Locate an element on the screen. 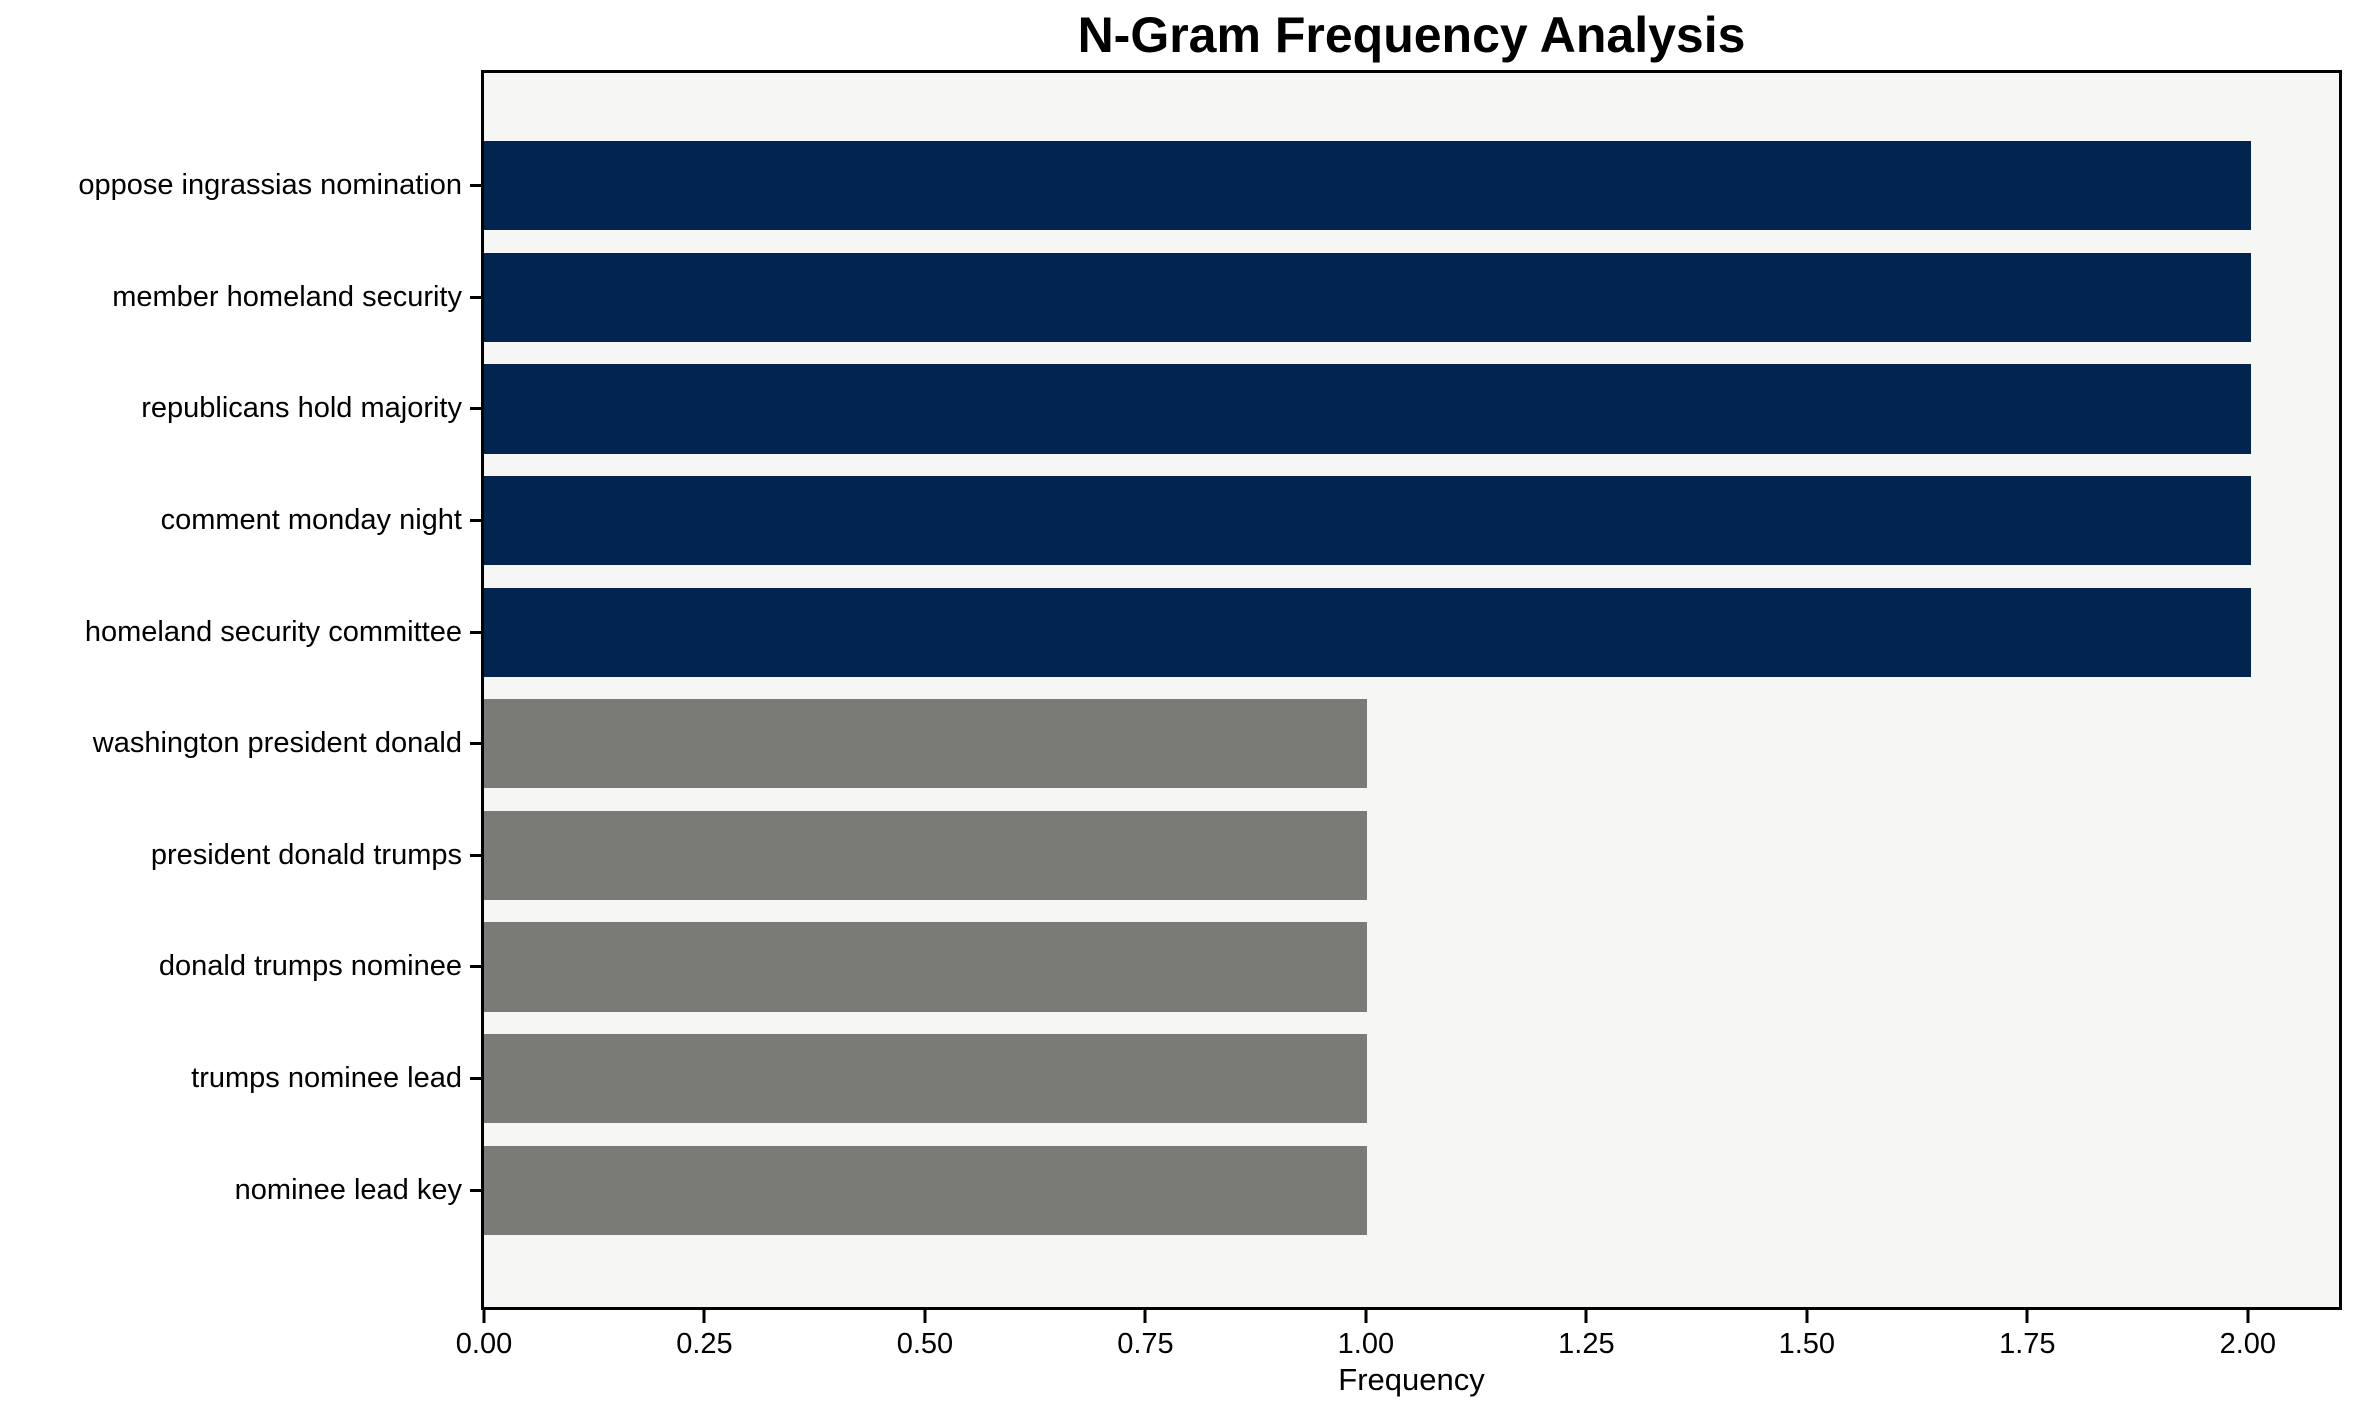  x-tick-label: 1.00 is located at coordinates (1366, 1344).